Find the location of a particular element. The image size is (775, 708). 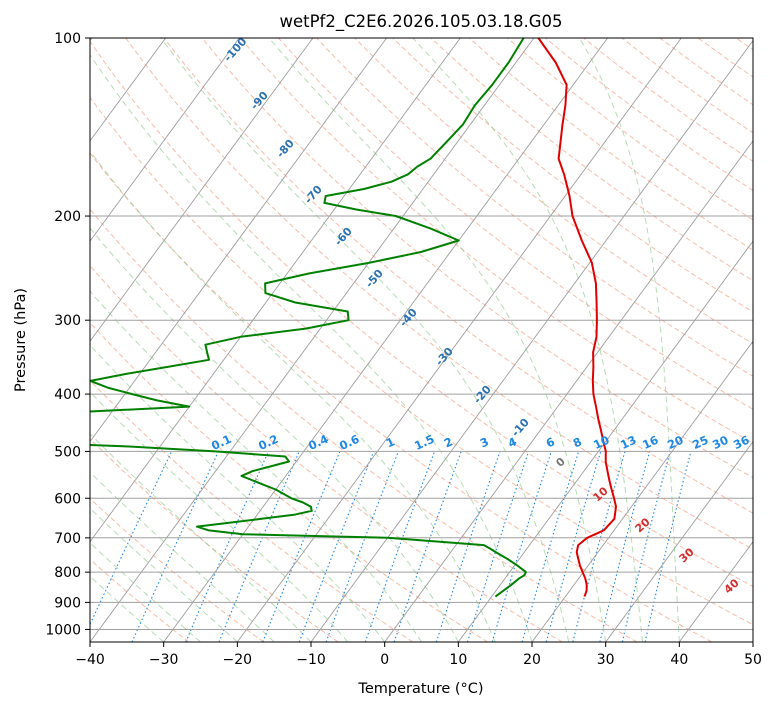

x-tick-label: −40 is located at coordinates (90, 660).